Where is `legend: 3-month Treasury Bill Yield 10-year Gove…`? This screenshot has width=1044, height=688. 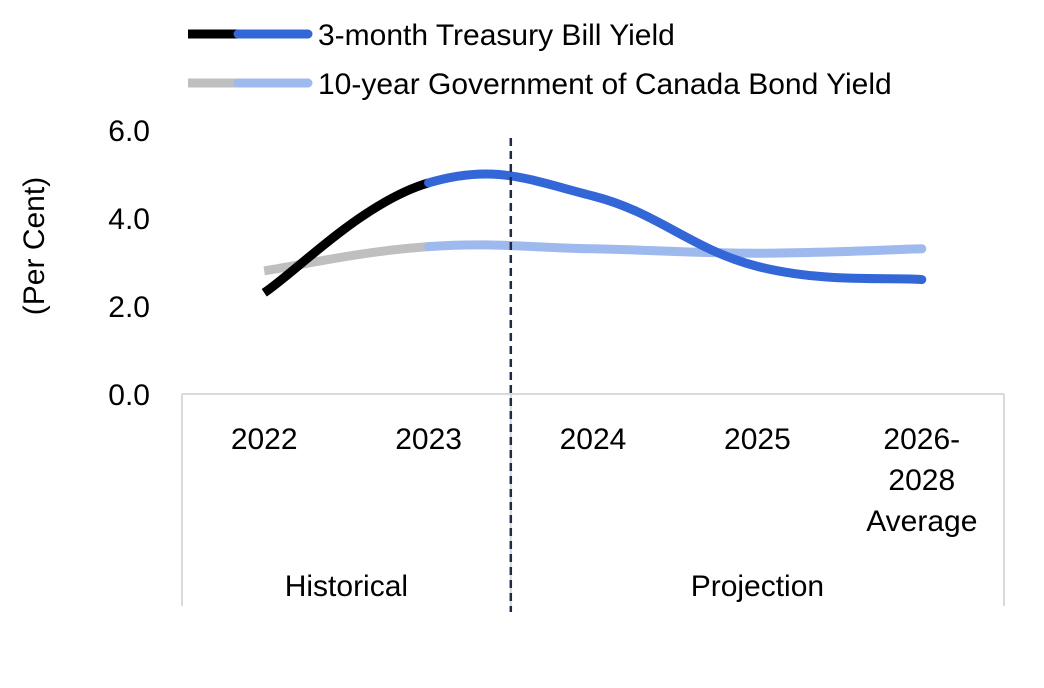
legend: 3-month Treasury Bill Yield 10-year Gove… is located at coordinates (540, 60).